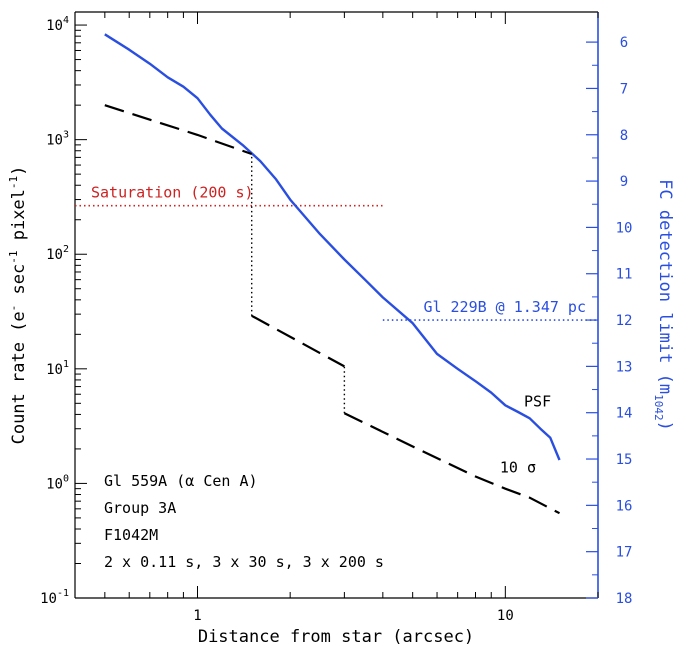 This screenshot has width=681, height=653. I want to click on note-line-1: Gl 559A (α Cen A), so click(181, 481).